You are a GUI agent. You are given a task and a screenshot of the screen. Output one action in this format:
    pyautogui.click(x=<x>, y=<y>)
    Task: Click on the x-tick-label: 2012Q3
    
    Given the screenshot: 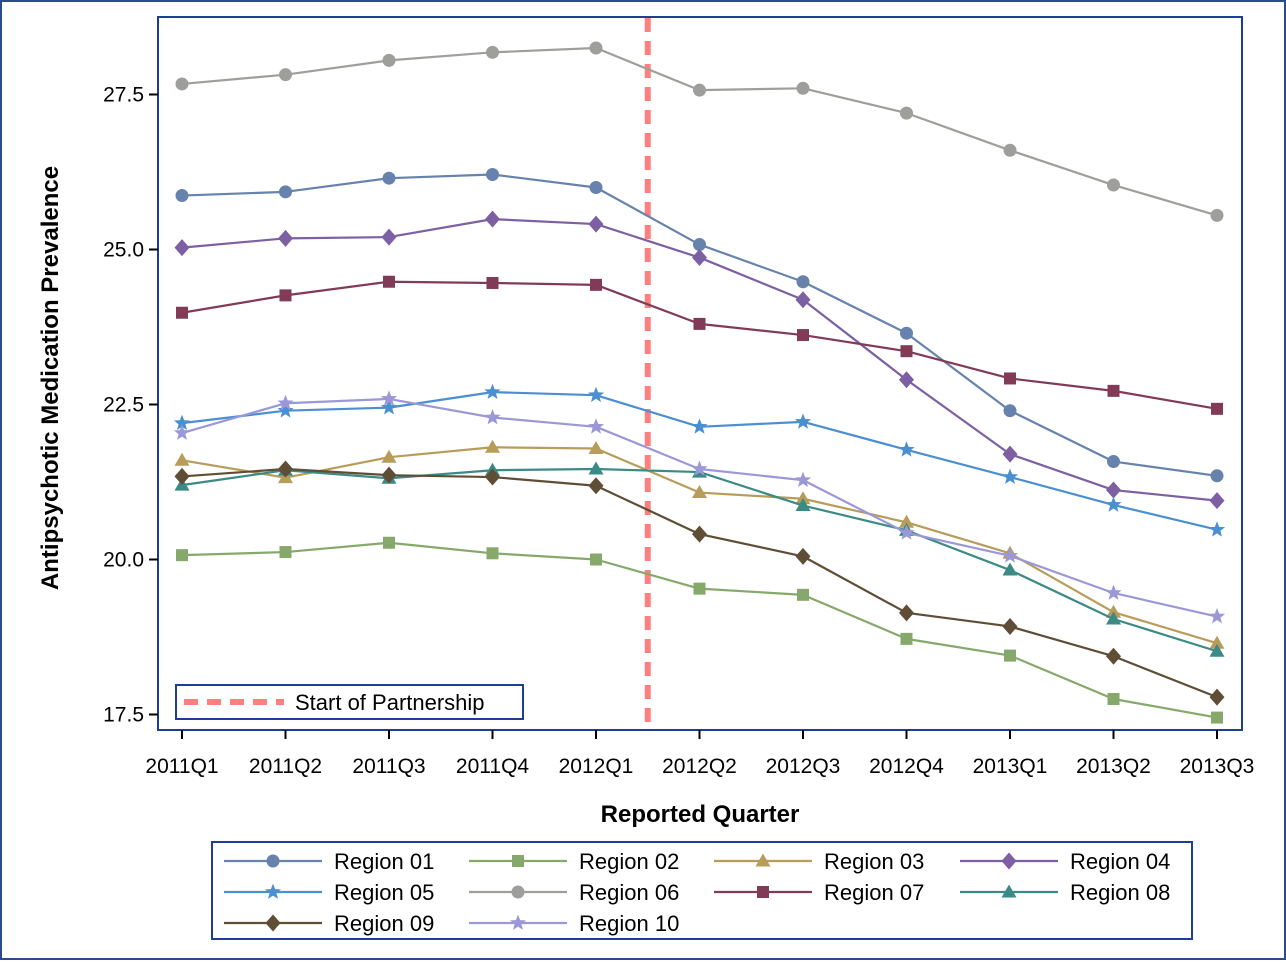 What is the action you would take?
    pyautogui.click(x=803, y=766)
    